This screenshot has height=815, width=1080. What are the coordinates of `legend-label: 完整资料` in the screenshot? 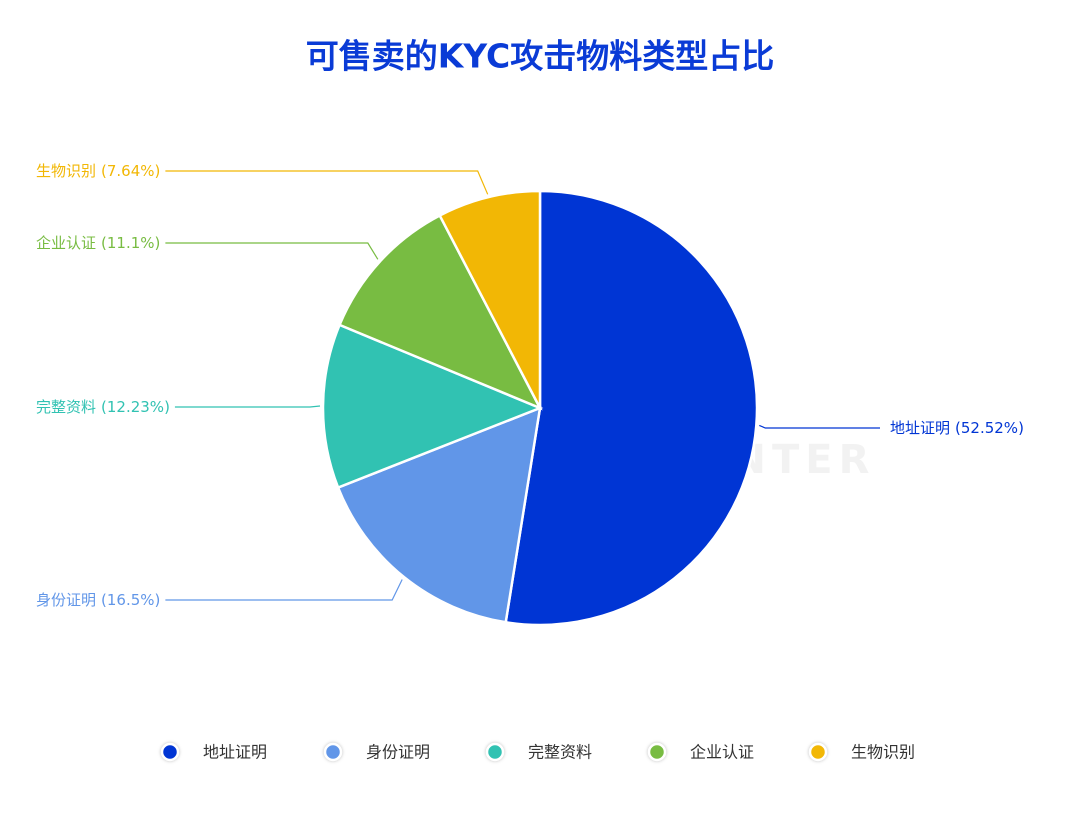 It's located at (560, 752).